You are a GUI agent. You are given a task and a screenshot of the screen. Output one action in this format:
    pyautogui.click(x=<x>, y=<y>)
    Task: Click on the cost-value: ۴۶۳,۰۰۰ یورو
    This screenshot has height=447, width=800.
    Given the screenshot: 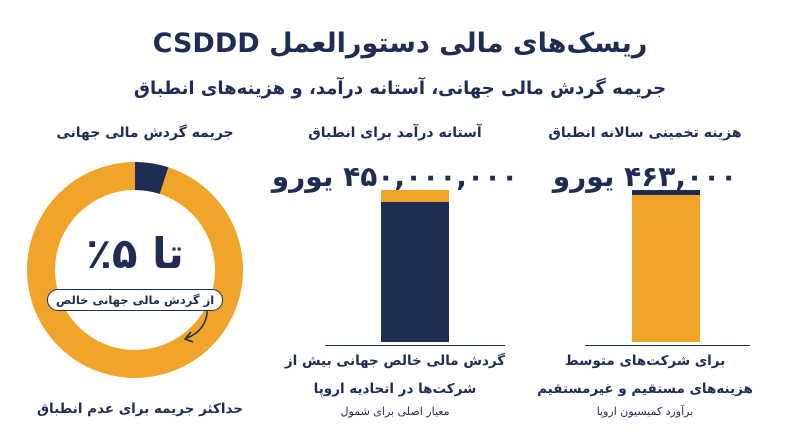 What is the action you would take?
    pyautogui.click(x=645, y=176)
    